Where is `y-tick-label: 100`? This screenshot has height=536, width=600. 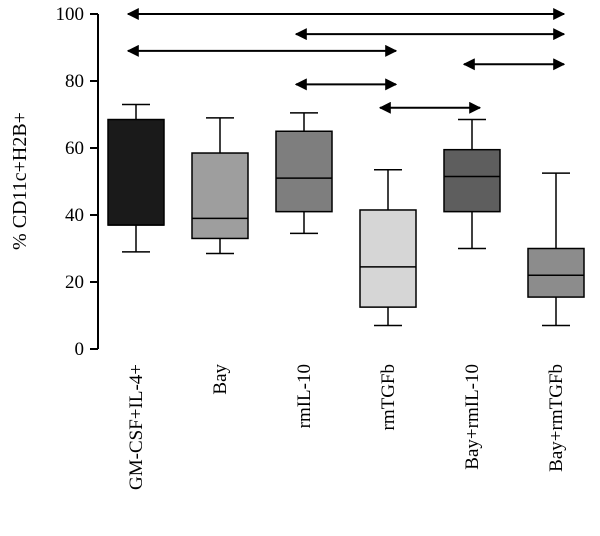 y-tick-label: 100 is located at coordinates (70, 14).